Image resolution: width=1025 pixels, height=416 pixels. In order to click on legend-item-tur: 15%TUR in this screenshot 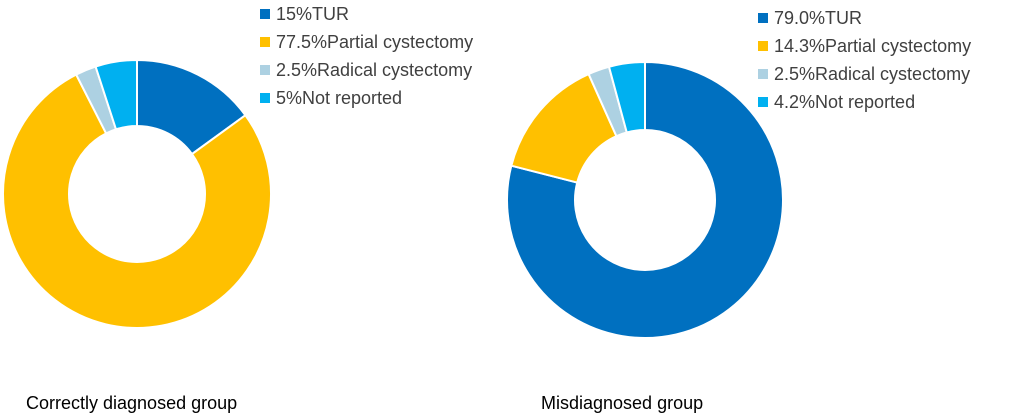, I will do `click(366, 14)`.